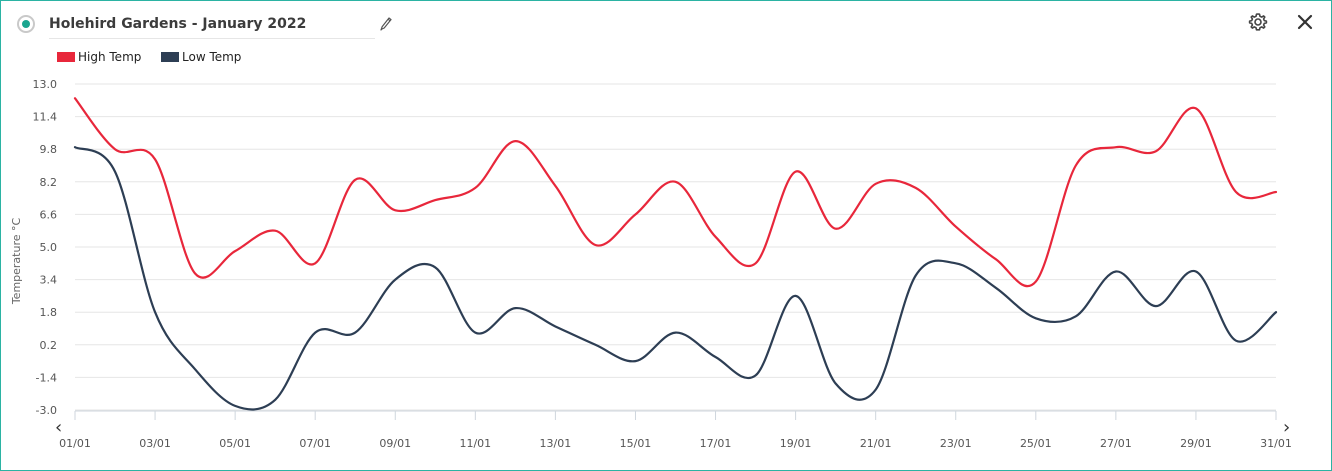  What do you see at coordinates (46, 377) in the screenshot?
I see `y-tick-label: -1.4` at bounding box center [46, 377].